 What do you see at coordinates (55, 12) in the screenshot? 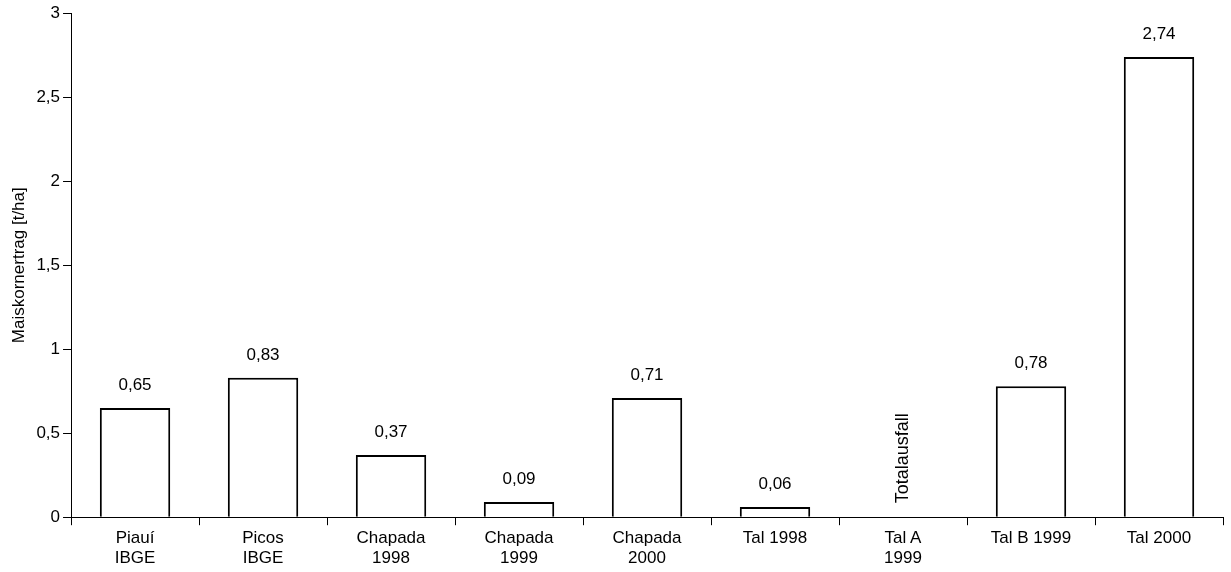
I see `y-tick-label: 3` at bounding box center [55, 12].